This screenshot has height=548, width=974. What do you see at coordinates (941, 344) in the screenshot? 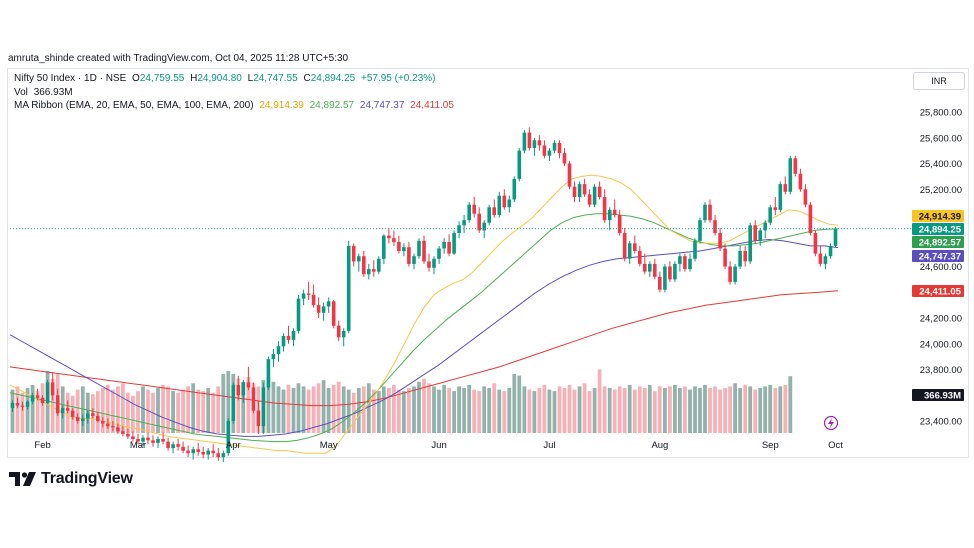
I see `y-tick-label: 24,000.00` at bounding box center [941, 344].